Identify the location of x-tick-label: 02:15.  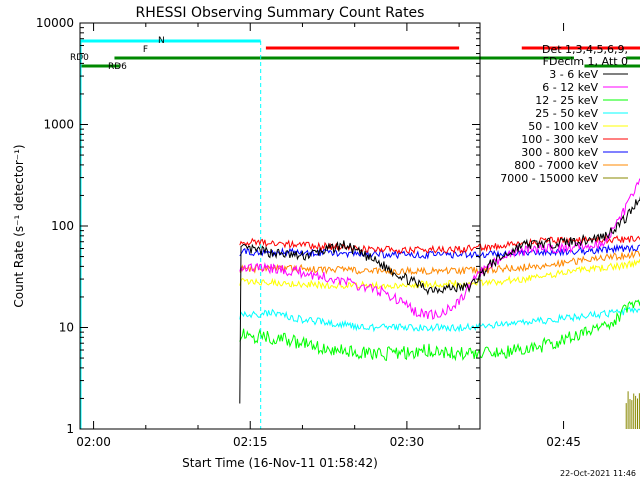
(250, 442).